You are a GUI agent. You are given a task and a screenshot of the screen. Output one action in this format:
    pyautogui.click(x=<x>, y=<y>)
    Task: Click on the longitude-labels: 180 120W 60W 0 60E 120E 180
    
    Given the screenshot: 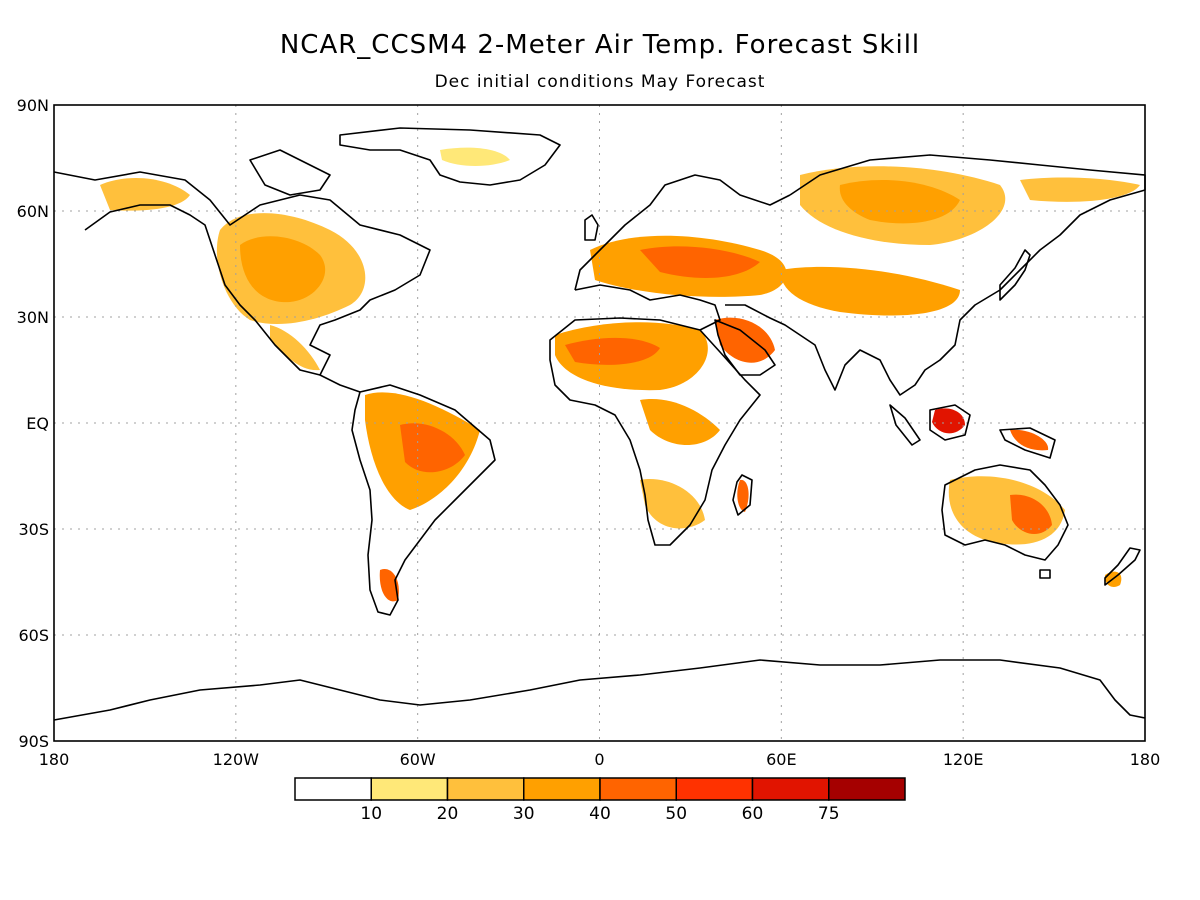 What is the action you would take?
    pyautogui.click(x=600, y=759)
    